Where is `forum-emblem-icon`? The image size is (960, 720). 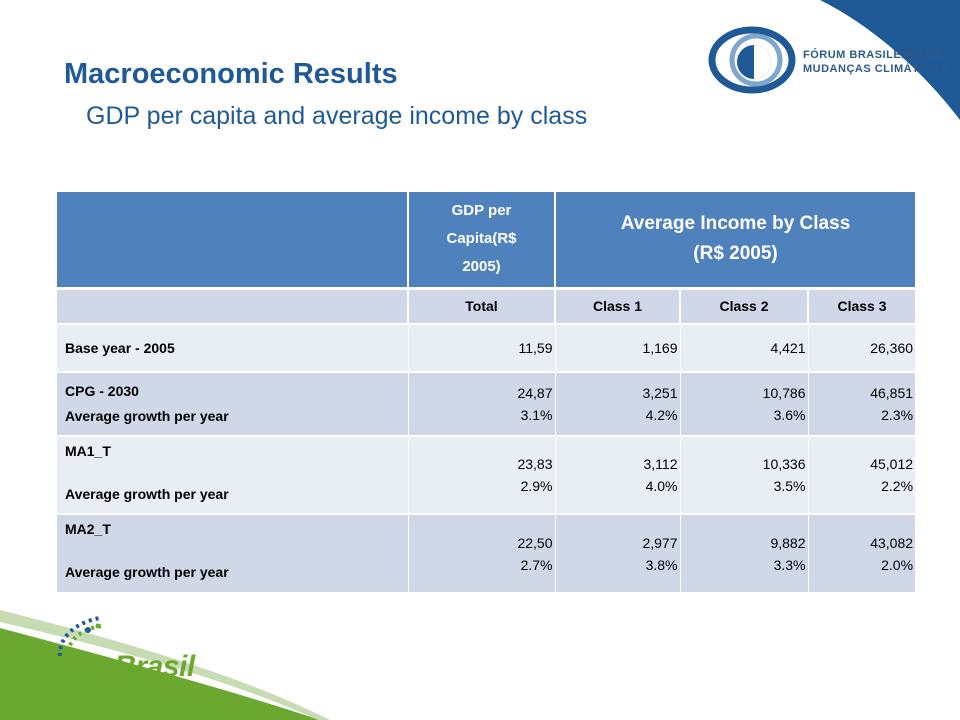
forum-emblem-icon is located at coordinates (752, 60).